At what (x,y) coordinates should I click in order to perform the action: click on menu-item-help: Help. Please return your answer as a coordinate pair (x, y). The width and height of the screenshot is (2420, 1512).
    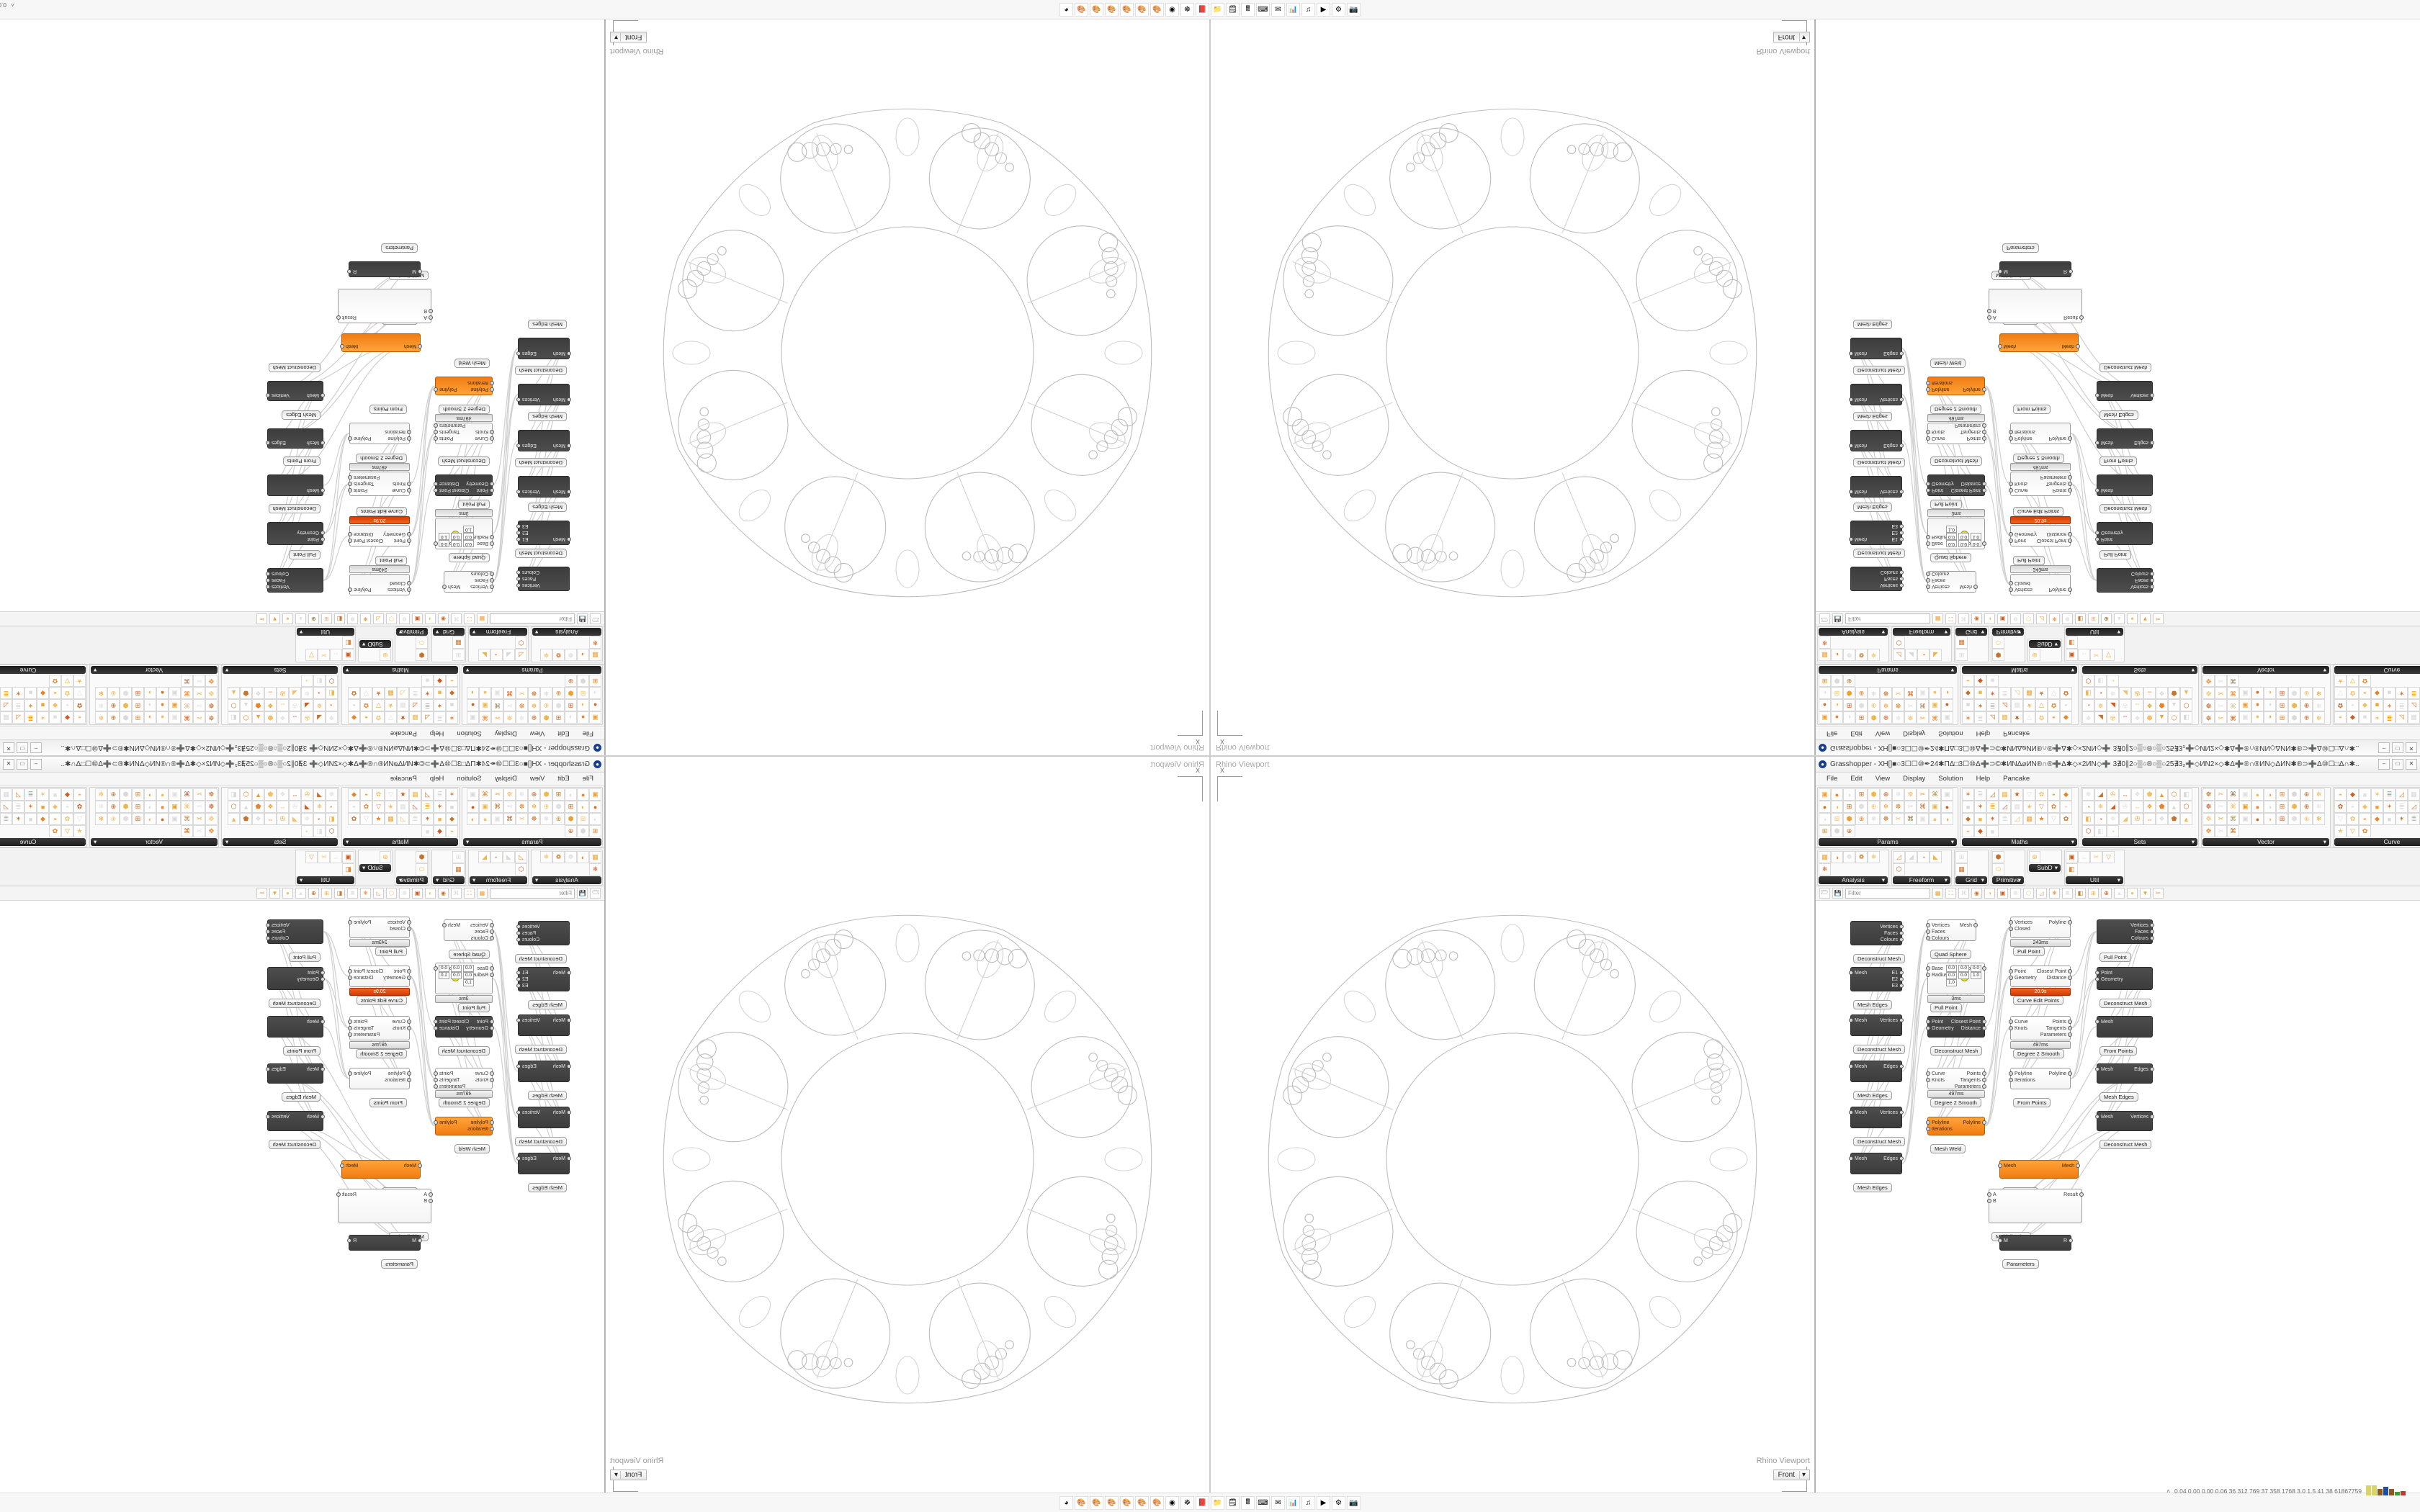
    Looking at the image, I should click on (1983, 779).